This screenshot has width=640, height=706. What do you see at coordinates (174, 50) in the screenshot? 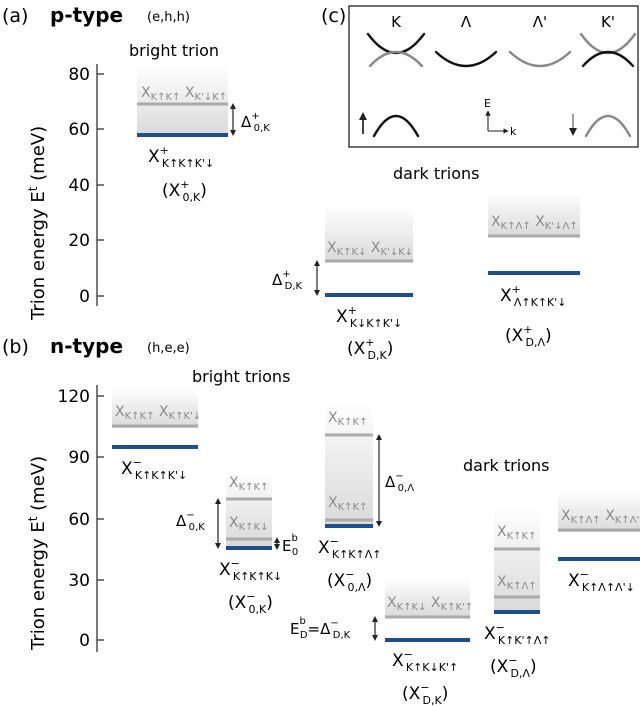
I see `panel-a-bright-title: bright trion` at bounding box center [174, 50].